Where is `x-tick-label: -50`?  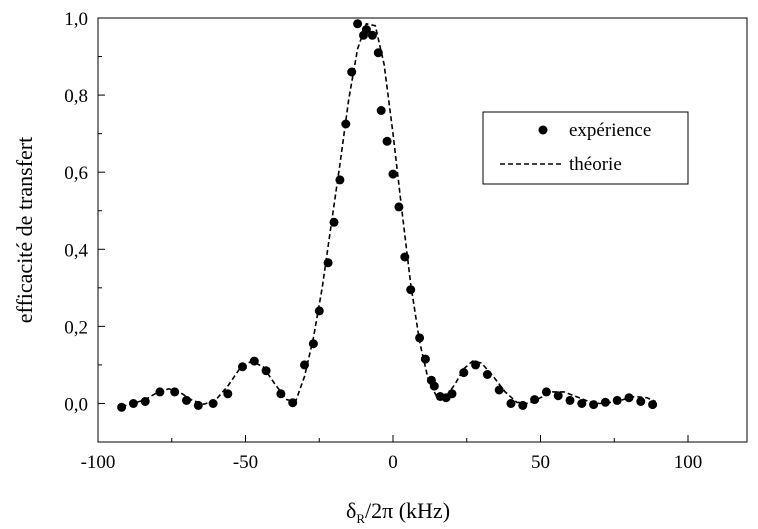 x-tick-label: -50 is located at coordinates (245, 462).